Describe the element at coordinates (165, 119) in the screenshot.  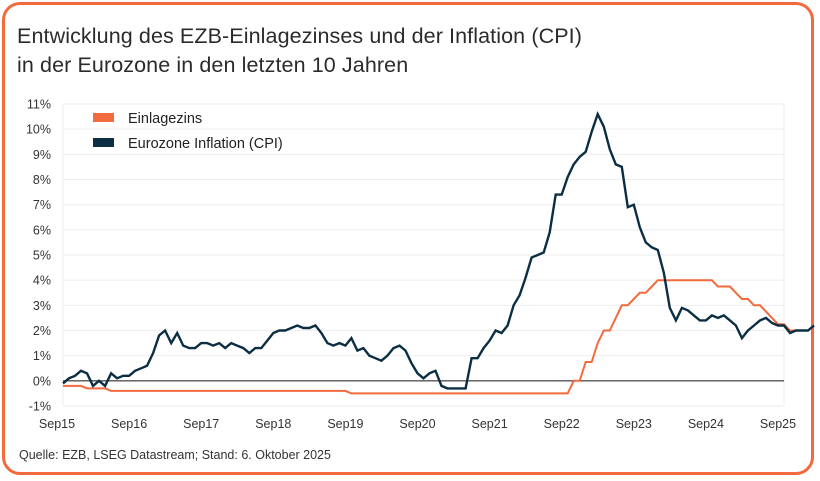
I see `legend-label-einlagezins: Einlagezins` at that location.